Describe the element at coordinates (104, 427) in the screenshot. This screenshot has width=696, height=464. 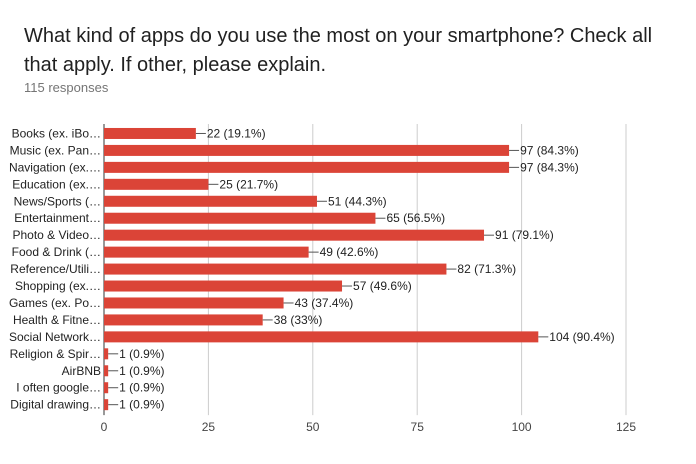
I see `x-tick-label: 0` at that location.